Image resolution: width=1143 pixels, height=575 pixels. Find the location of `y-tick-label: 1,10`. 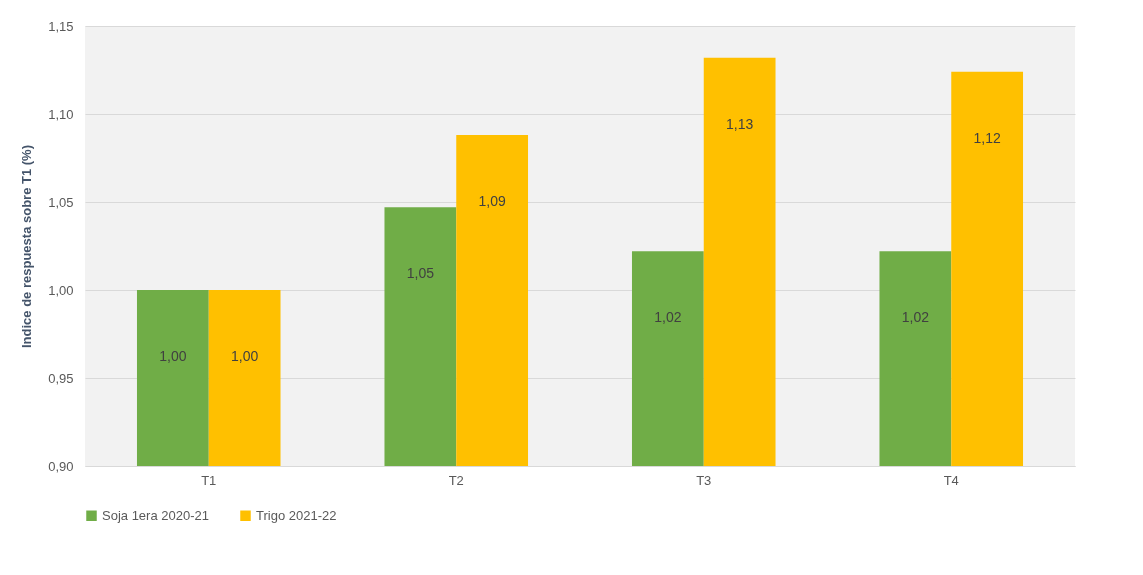

y-tick-label: 1,10 is located at coordinates (61, 114).